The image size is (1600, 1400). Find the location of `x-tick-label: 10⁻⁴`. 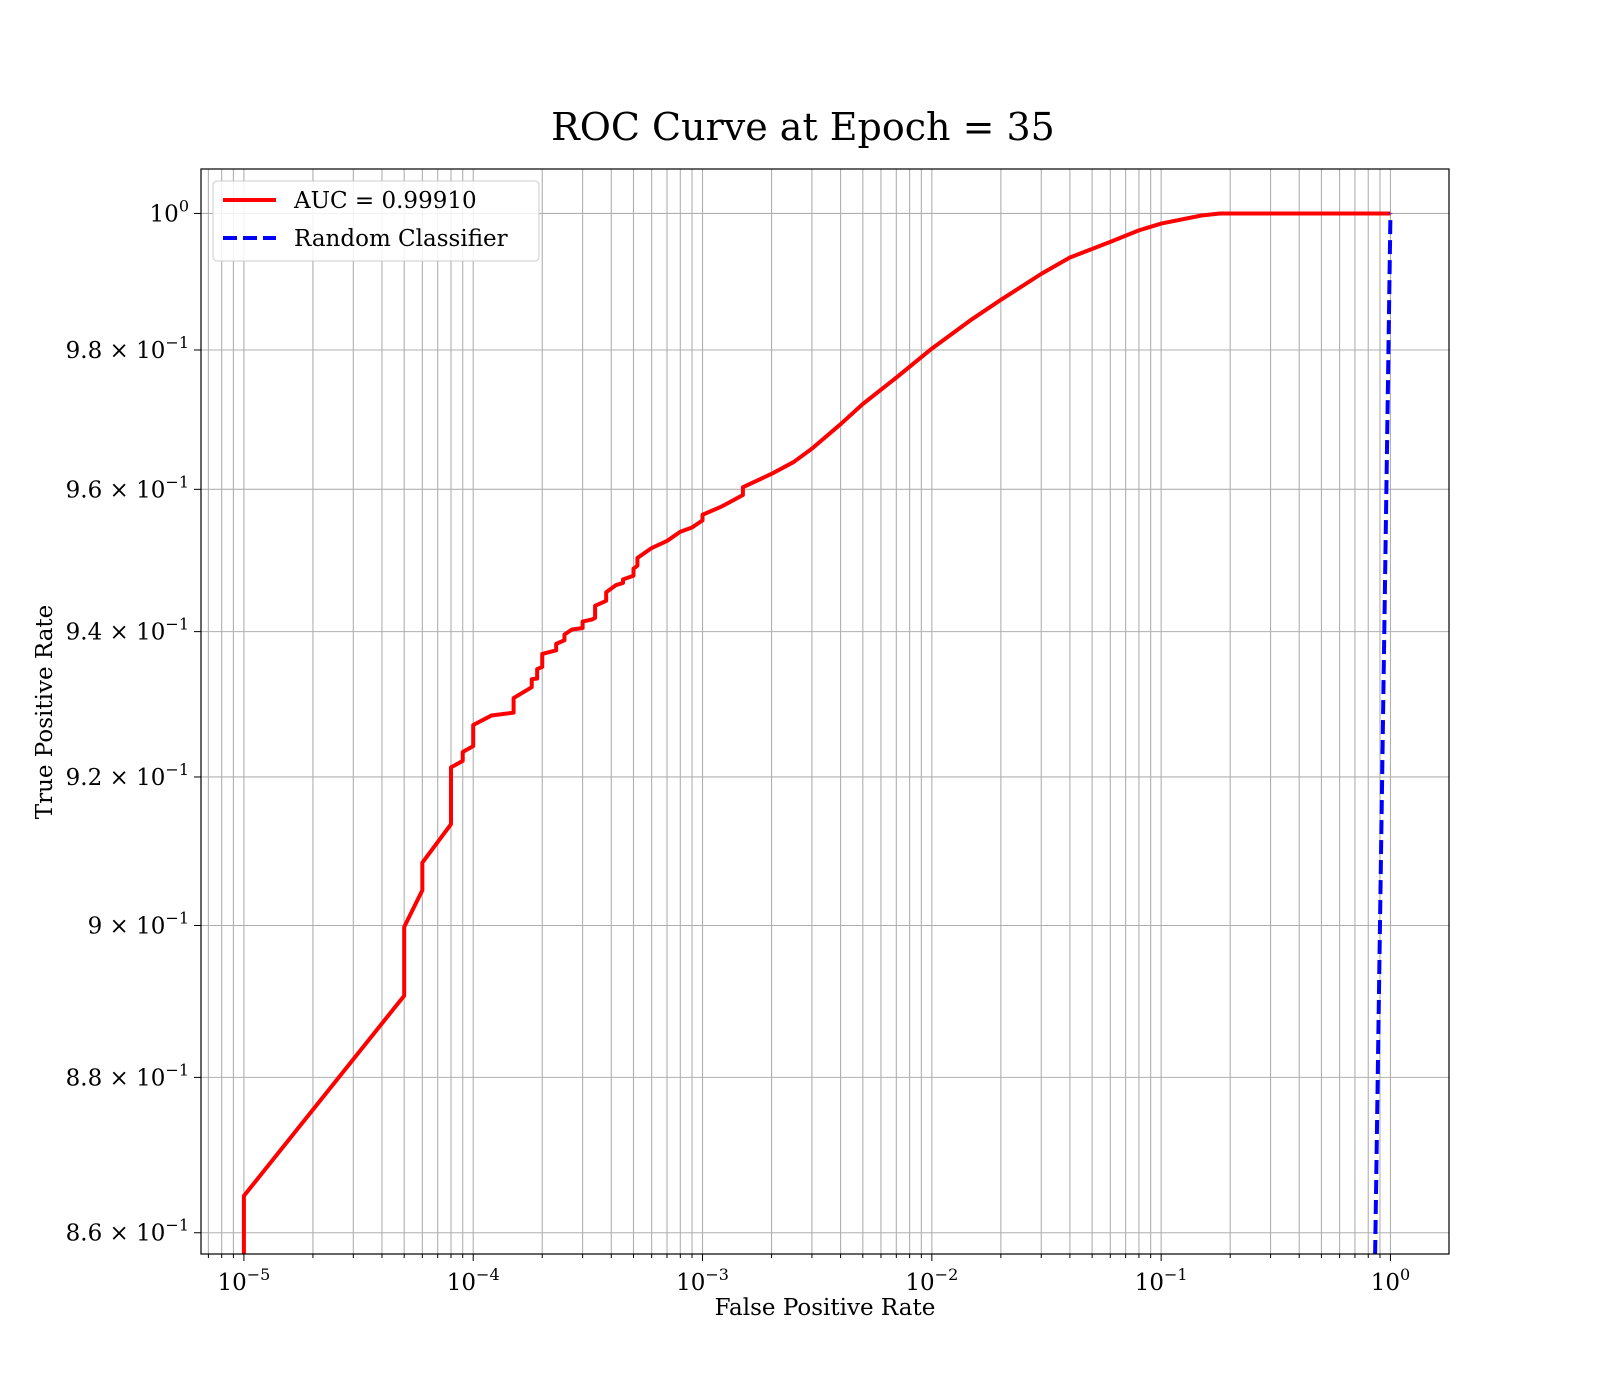

x-tick-label: 10⁻⁴ is located at coordinates (473, 1280).